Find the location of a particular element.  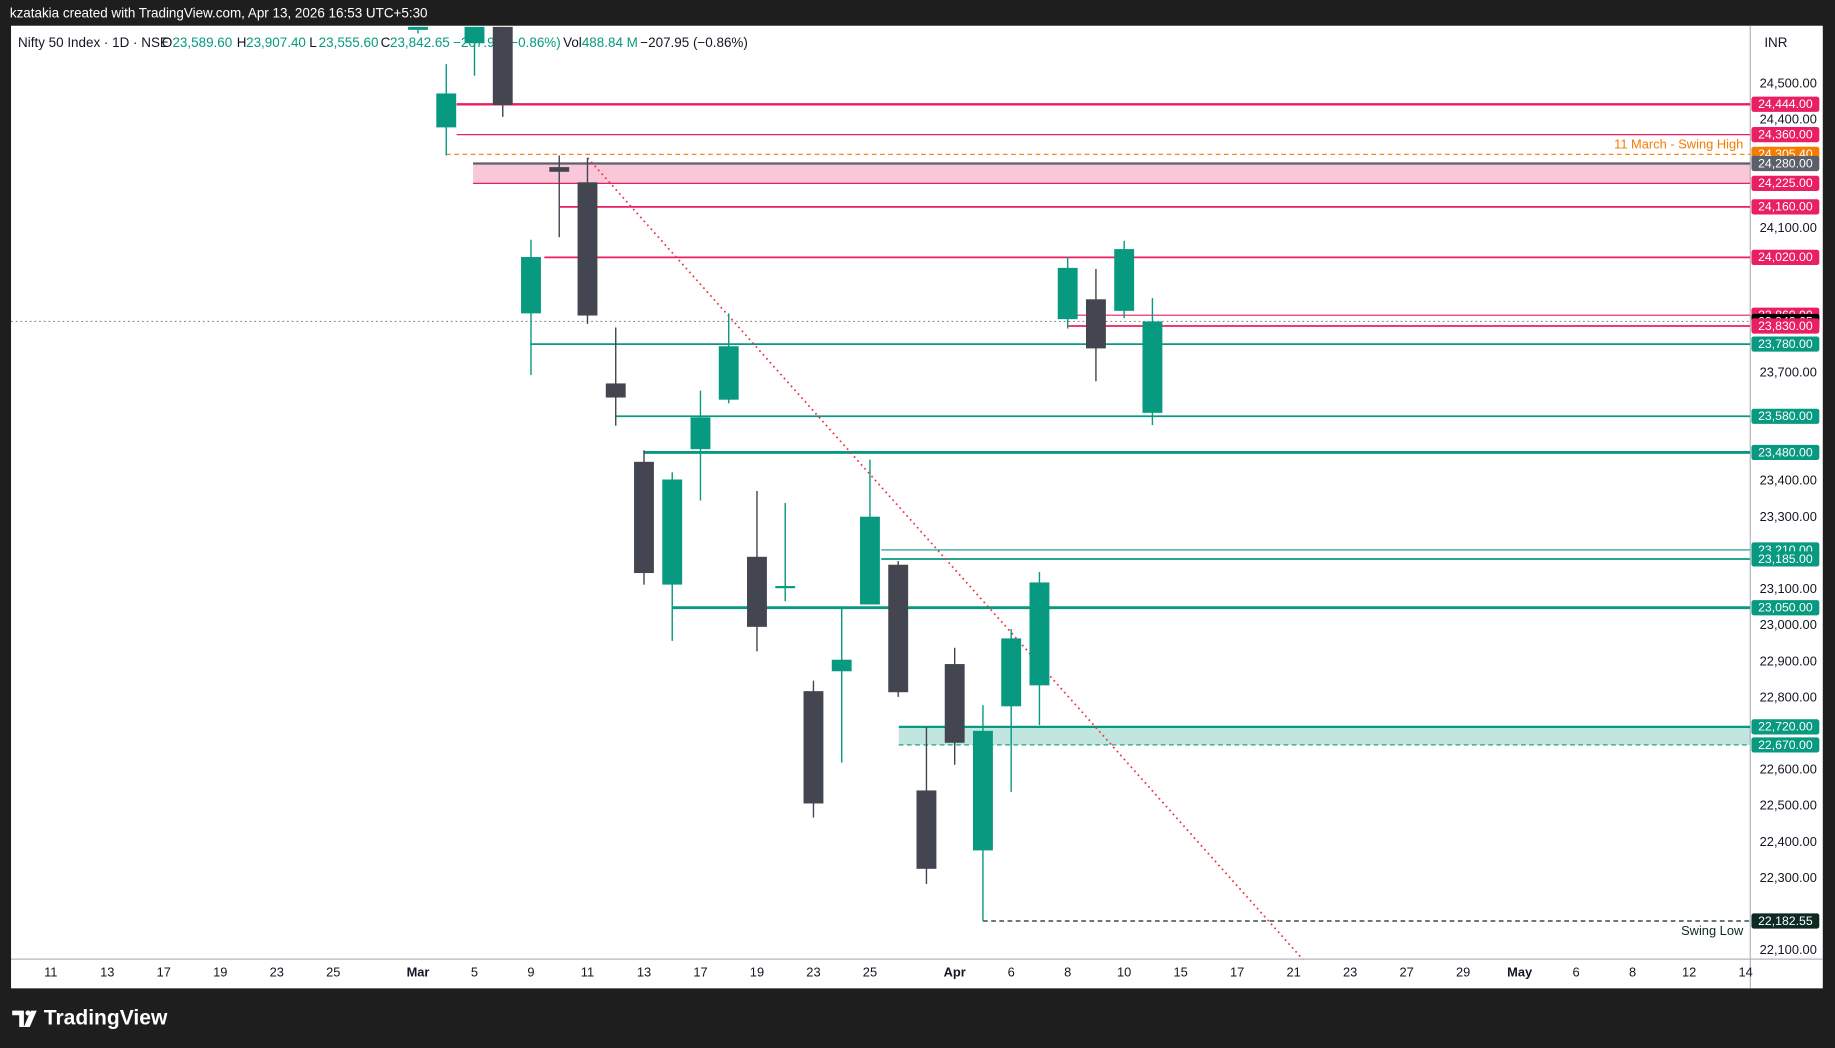

y-tick-label: 23,700.00 is located at coordinates (1788, 371).